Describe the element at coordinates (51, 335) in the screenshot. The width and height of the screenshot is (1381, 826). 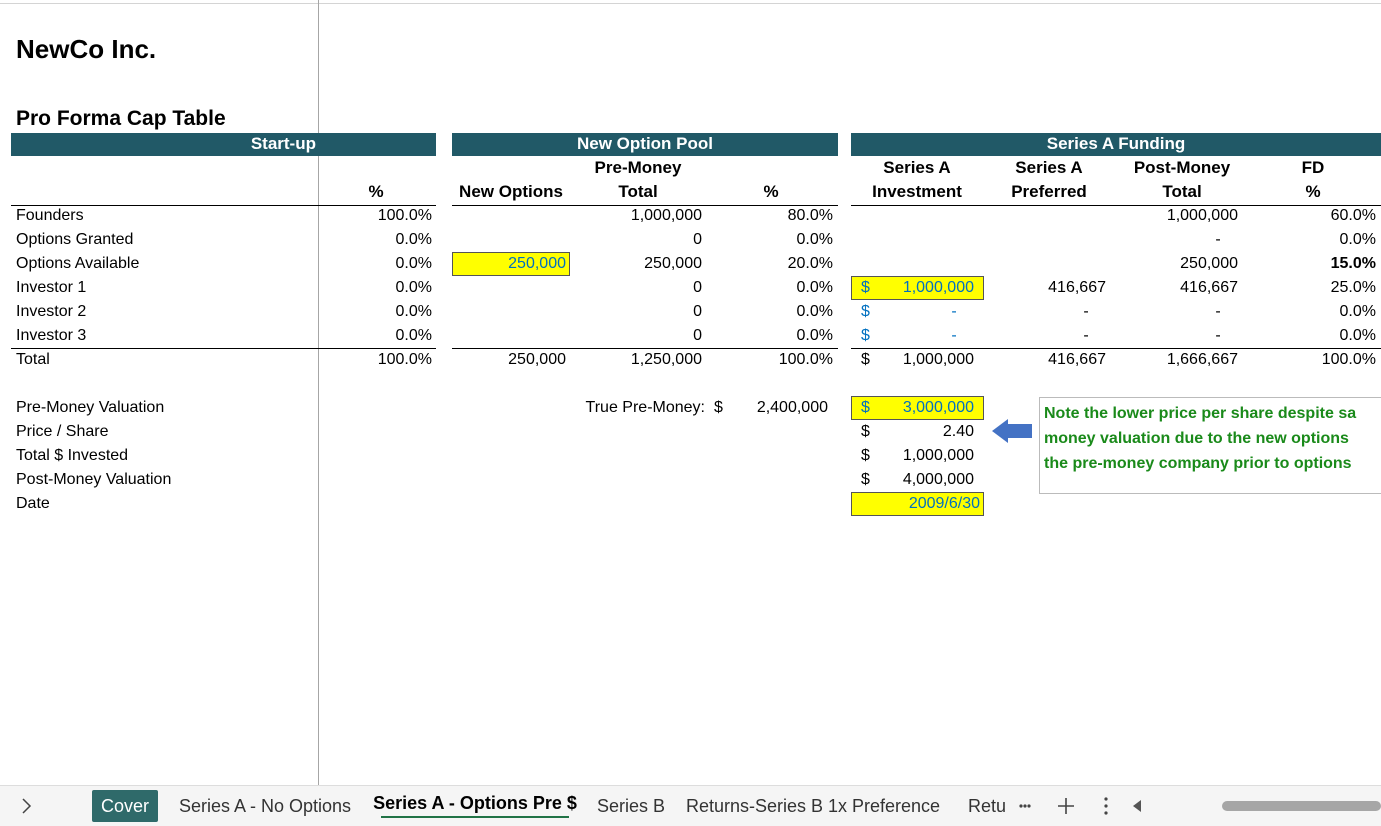
I see `row-label: Investor 3` at that location.